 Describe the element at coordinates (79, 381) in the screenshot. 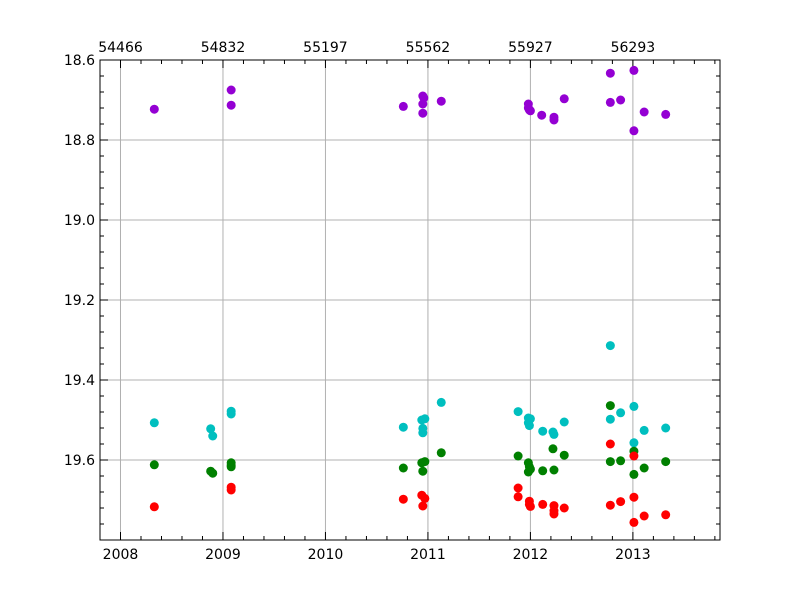

I see `y-tick-label: 19.4` at that location.